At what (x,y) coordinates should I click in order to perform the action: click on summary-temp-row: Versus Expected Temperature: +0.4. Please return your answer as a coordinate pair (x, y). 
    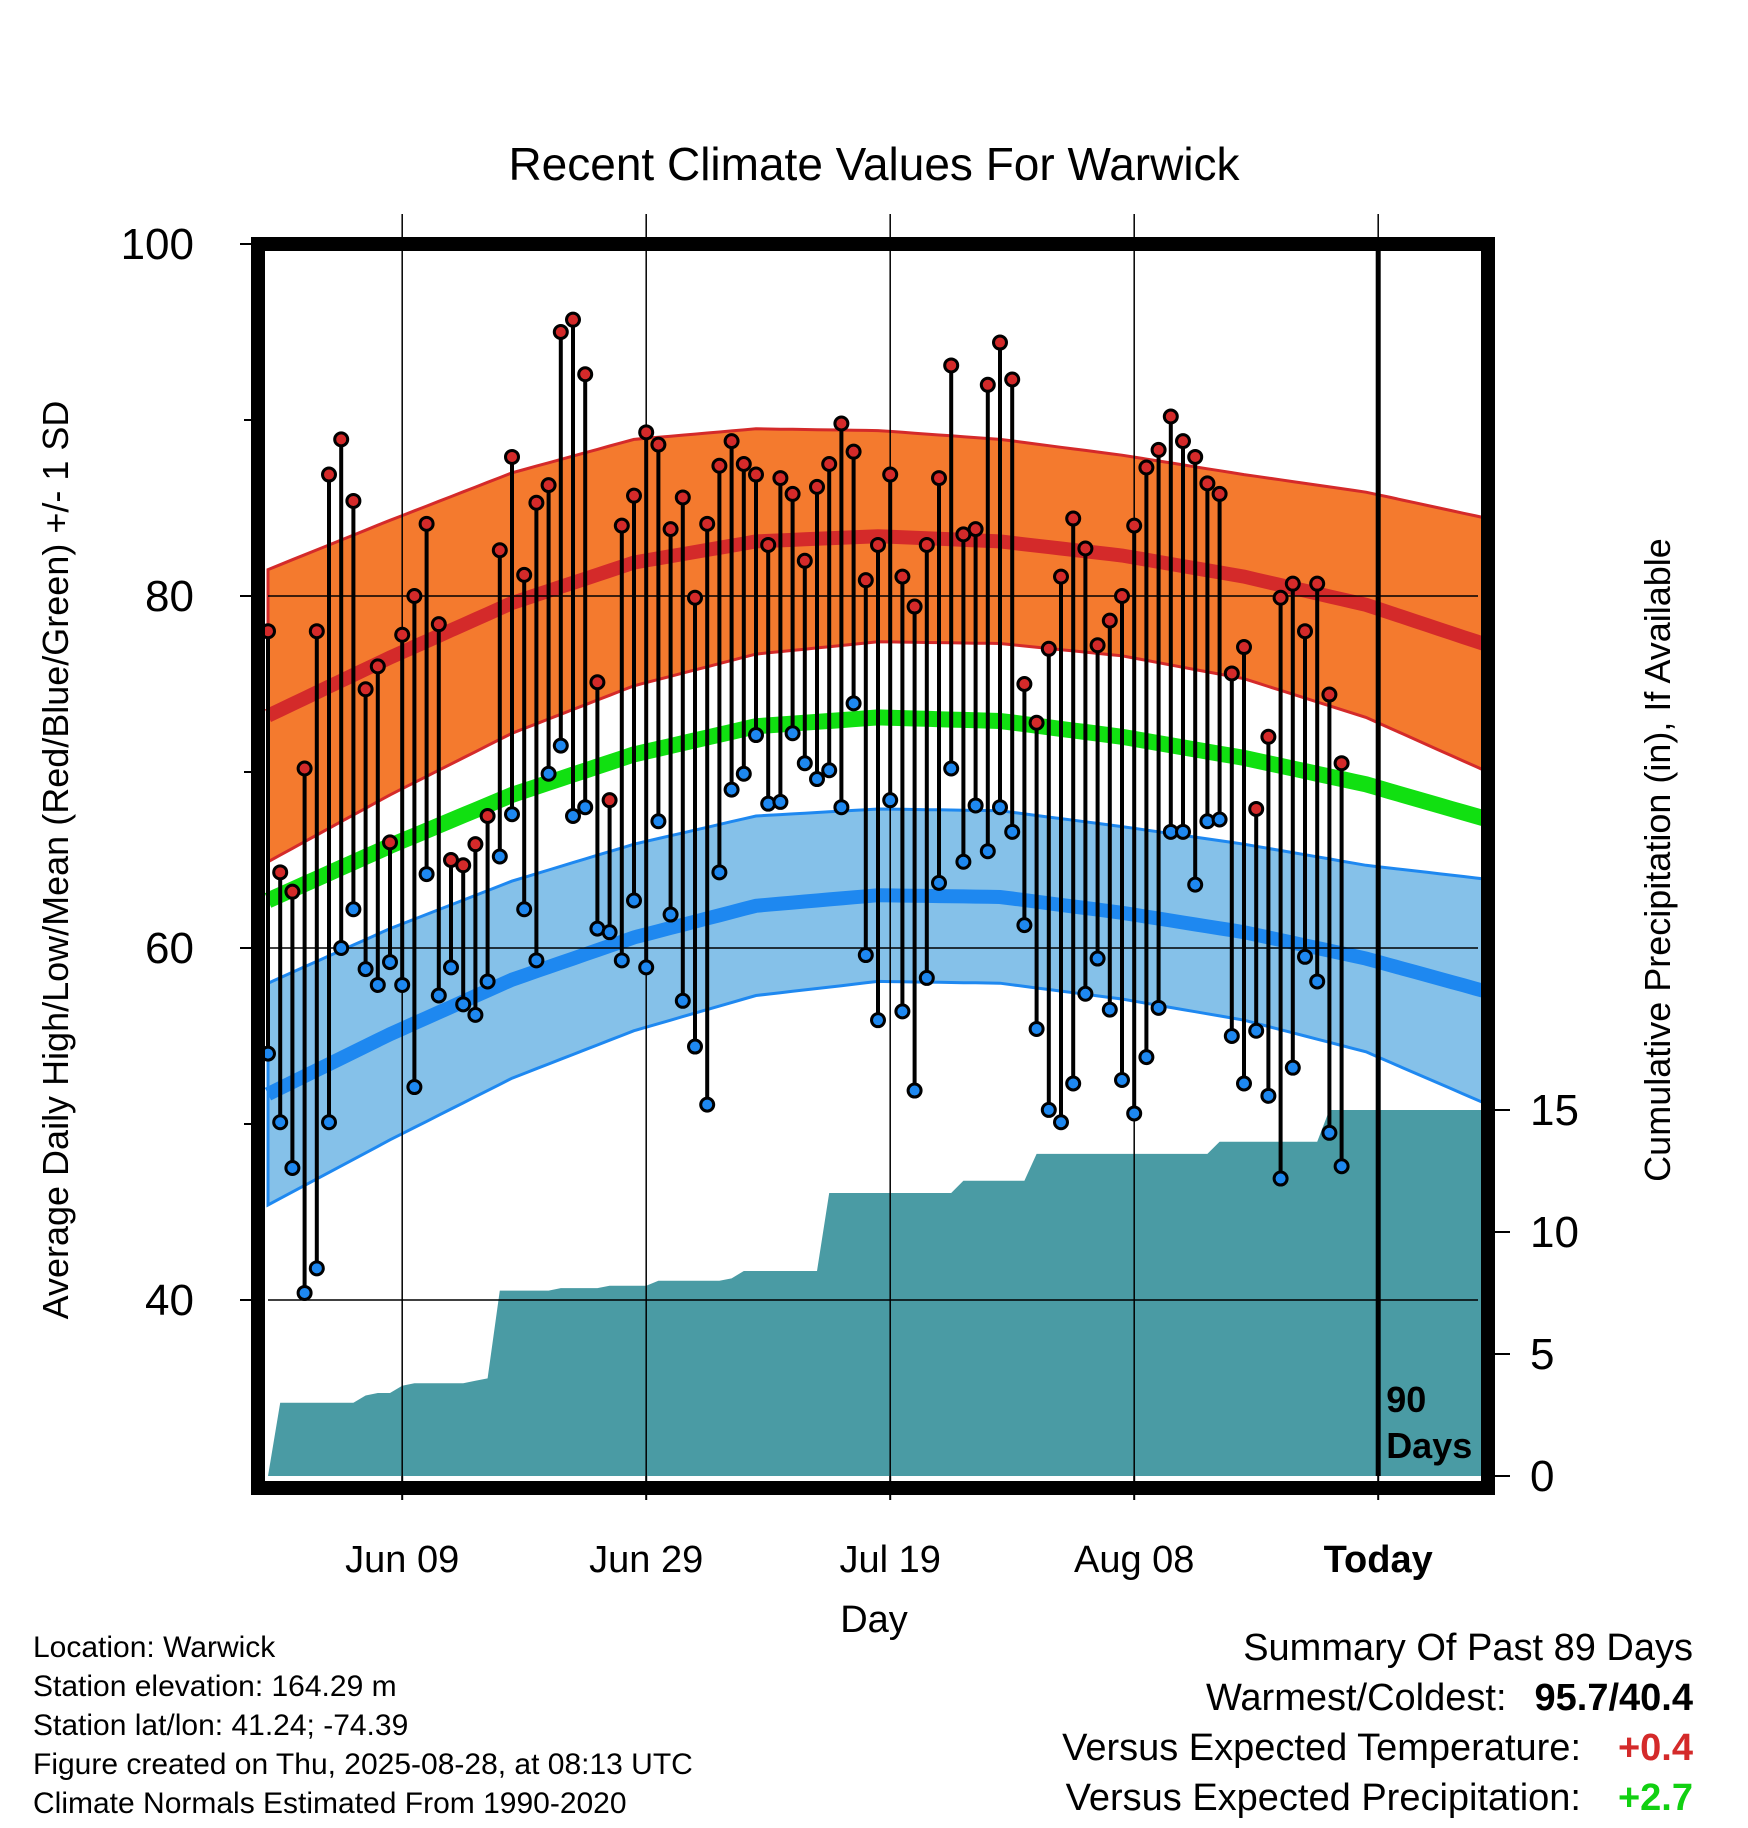
    Looking at the image, I should click on (1377, 1748).